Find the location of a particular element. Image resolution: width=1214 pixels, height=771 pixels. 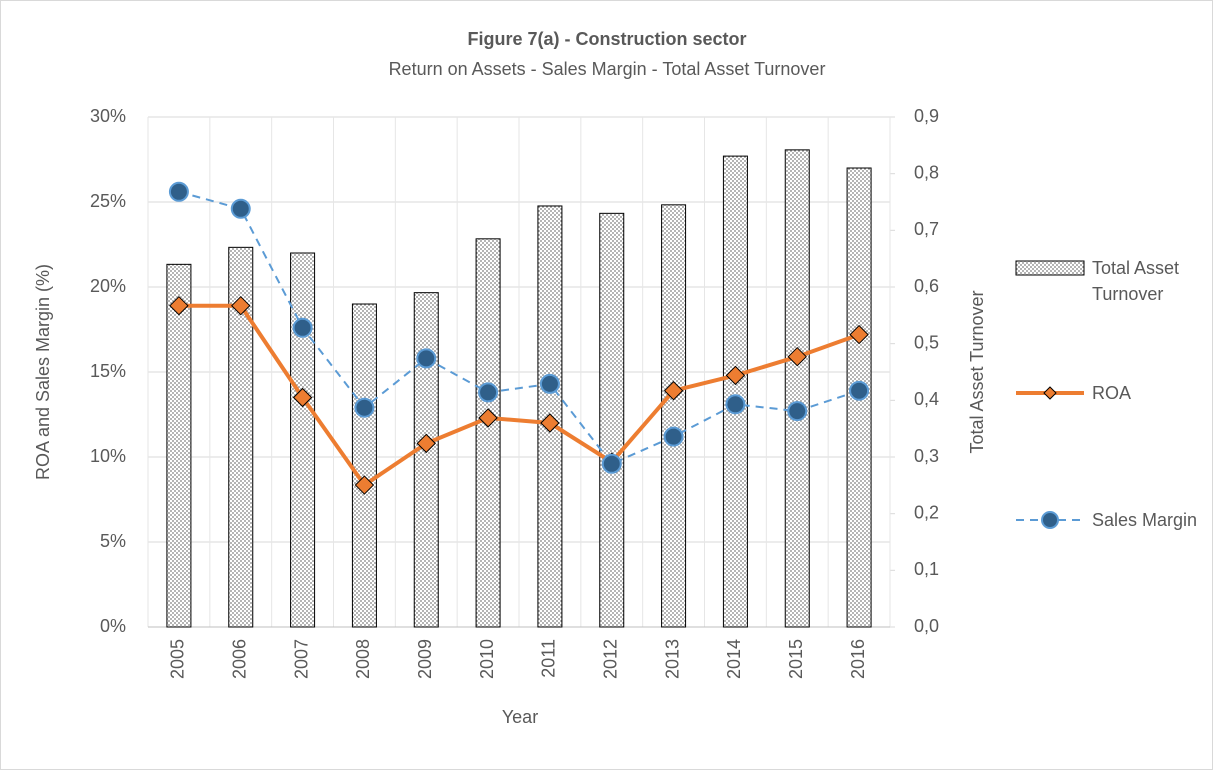

x-tick-label: 2006 is located at coordinates (240, 659).